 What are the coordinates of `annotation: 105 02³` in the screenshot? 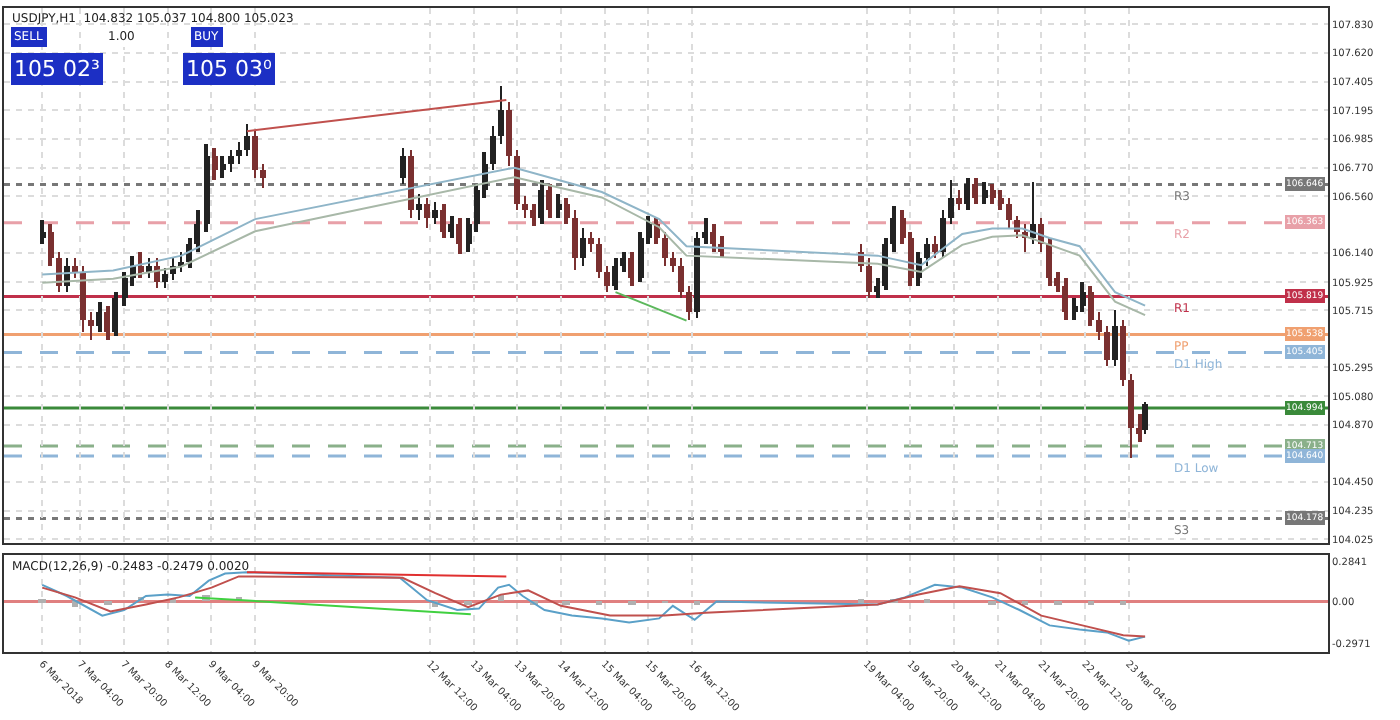 It's located at (57, 69).